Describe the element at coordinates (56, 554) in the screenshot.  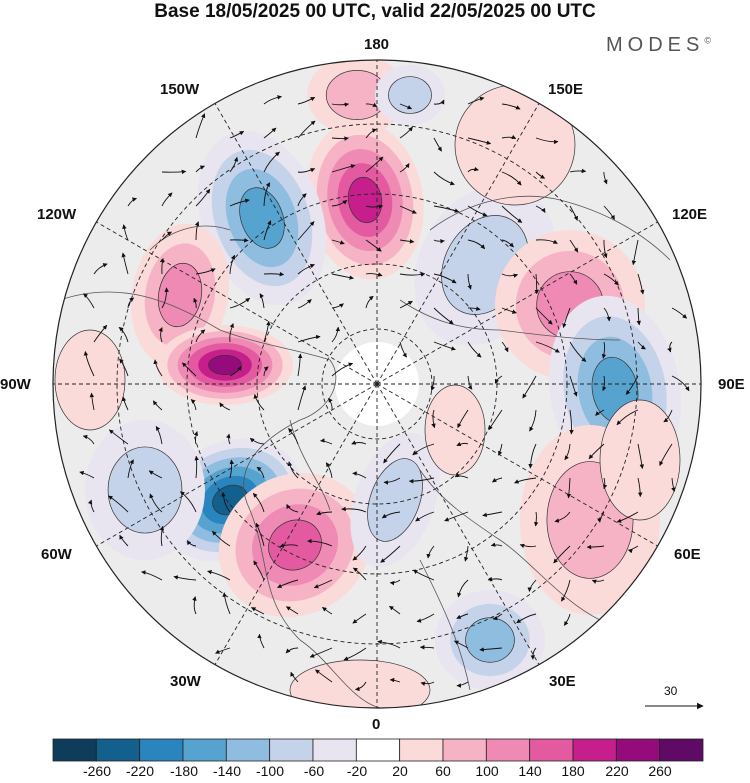
I see `lon-label-60w: 60W` at that location.